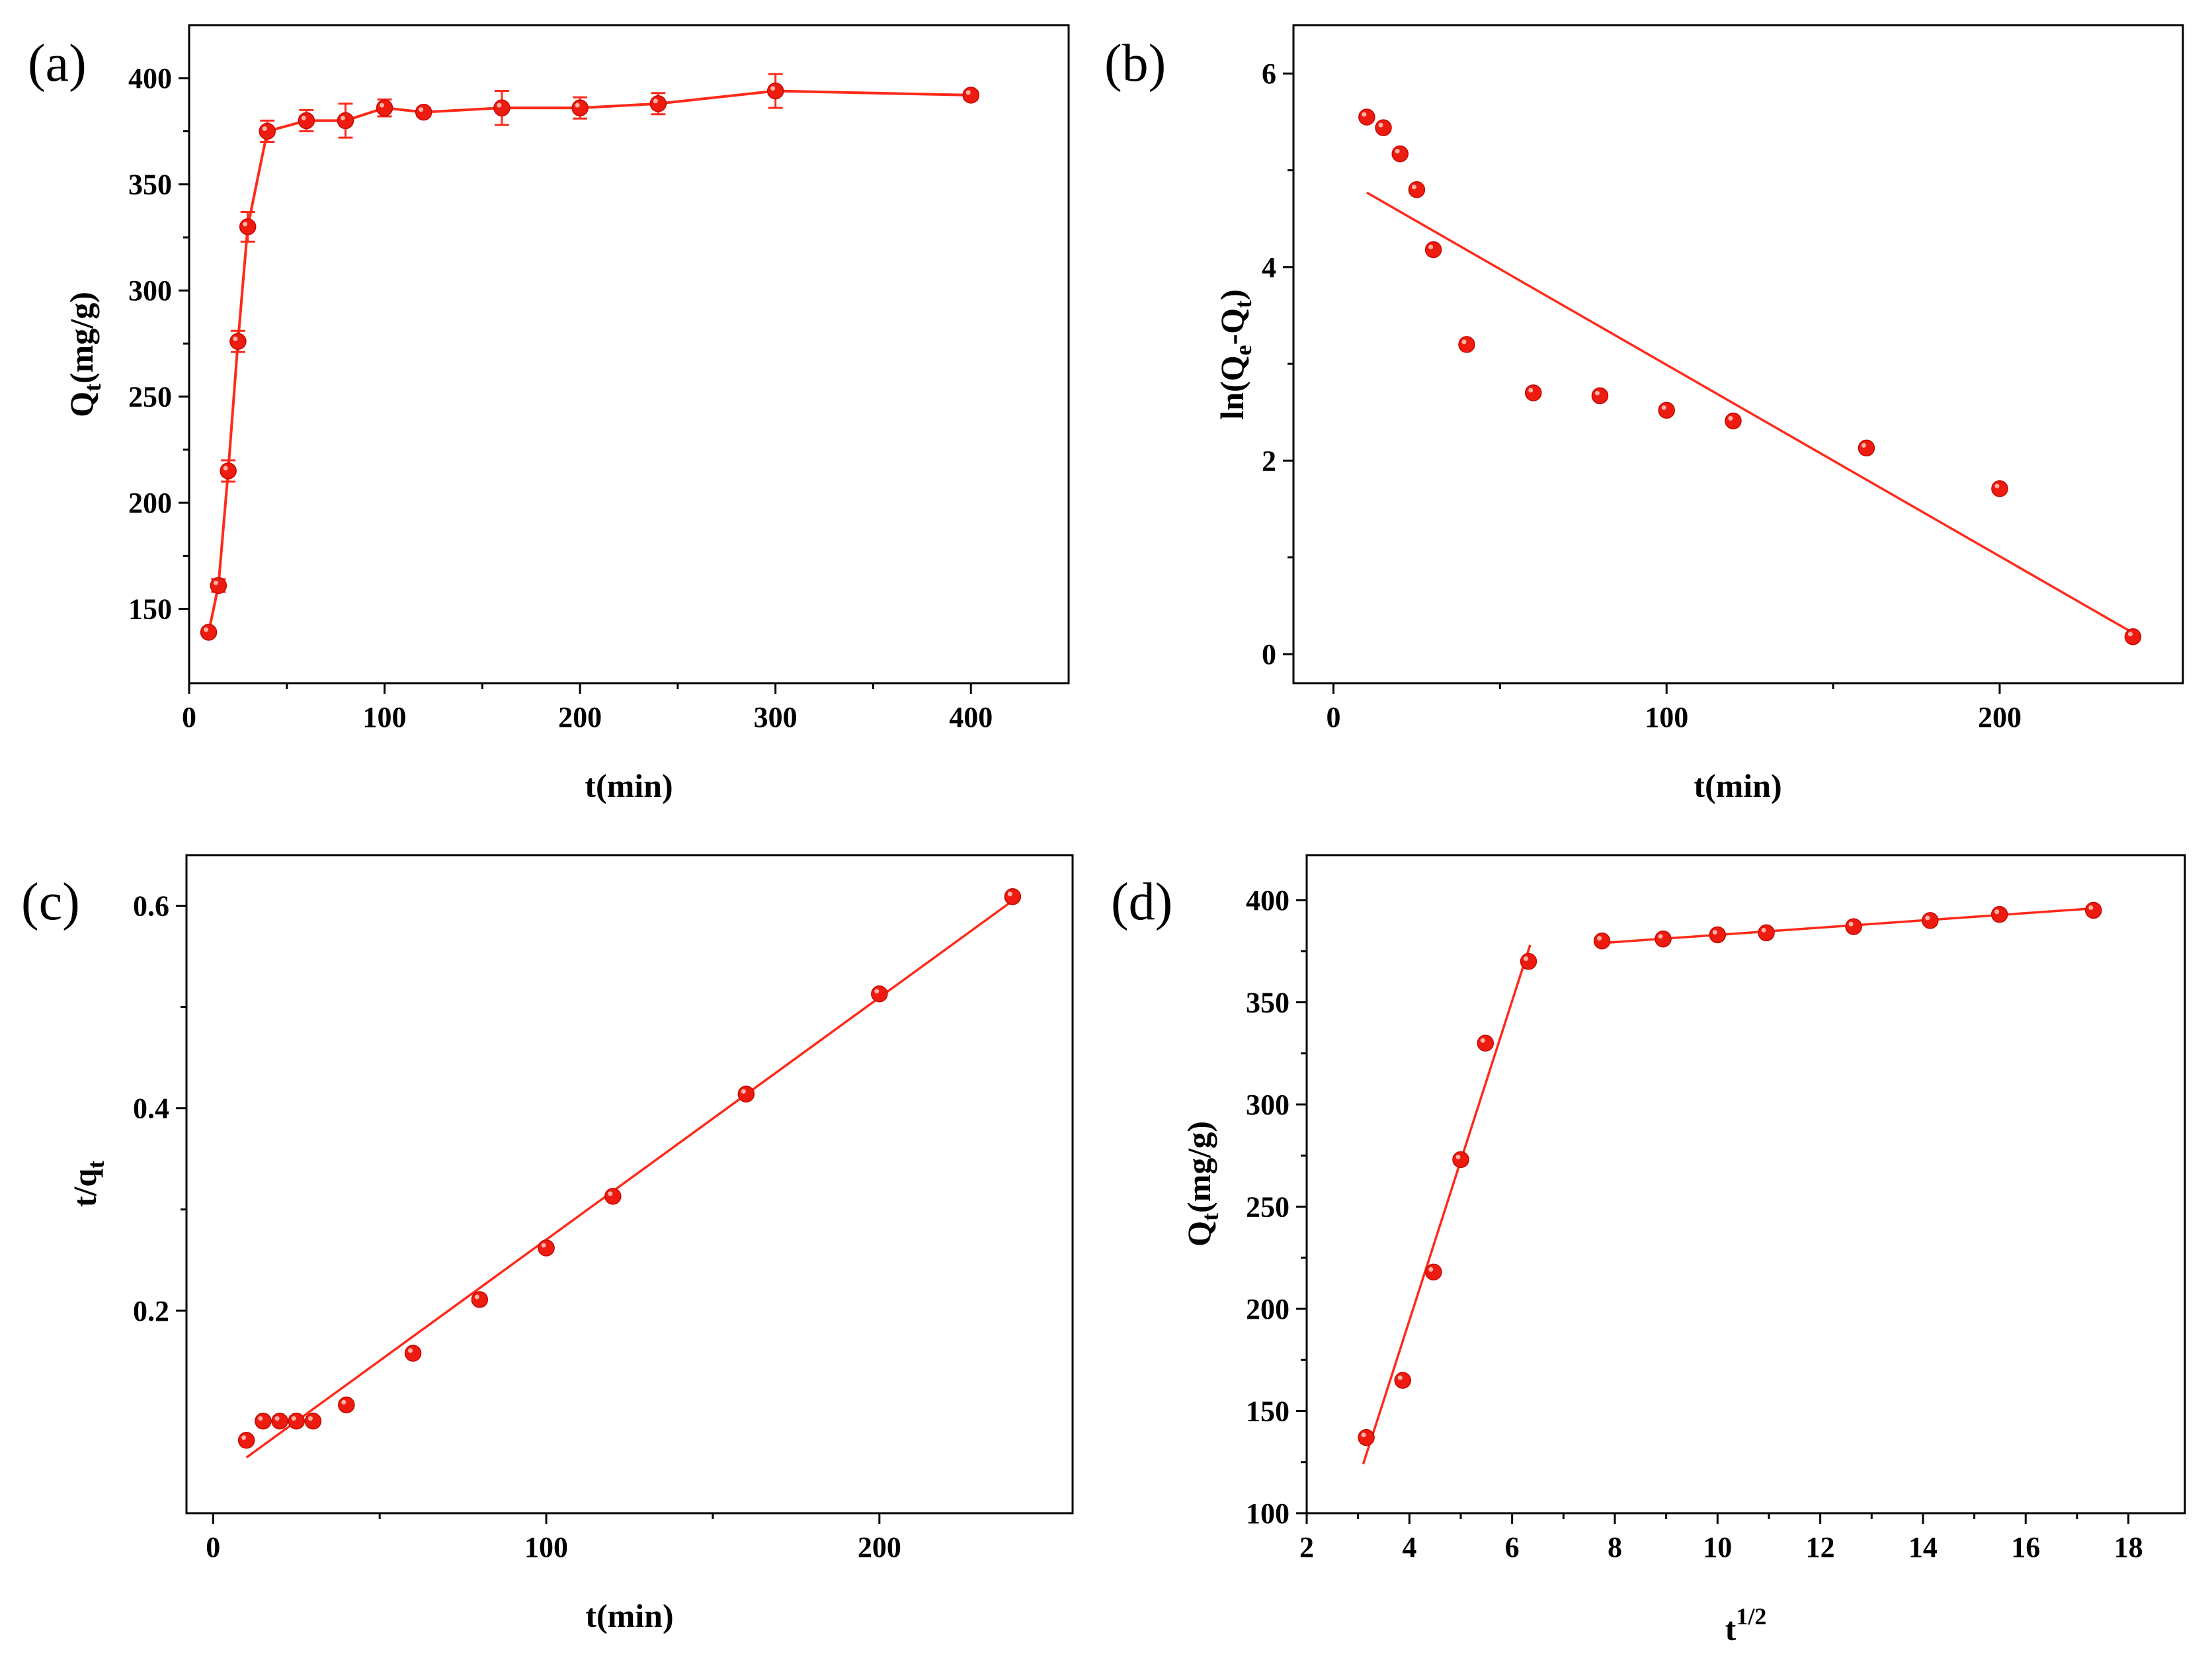 The height and width of the screenshot is (1662, 2212). I want to click on y-tick-label: 6, so click(1269, 74).